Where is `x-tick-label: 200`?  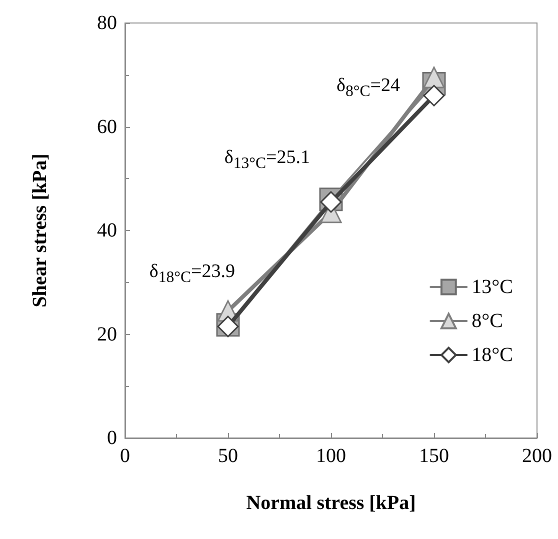 x-tick-label: 200 is located at coordinates (537, 456).